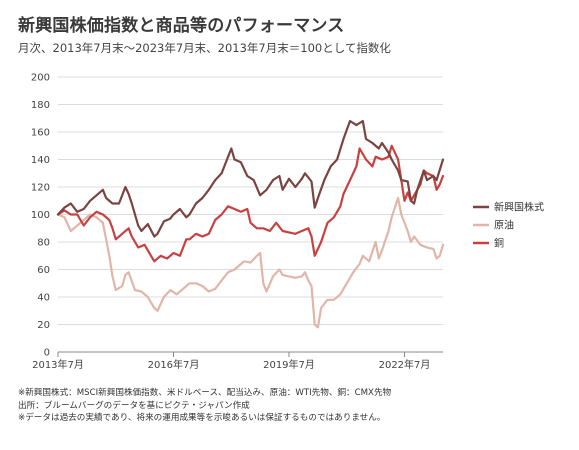 The image size is (579, 450). I want to click on chart-title: 新興国株価指数と商品等のパフォーマンス, so click(181, 26).